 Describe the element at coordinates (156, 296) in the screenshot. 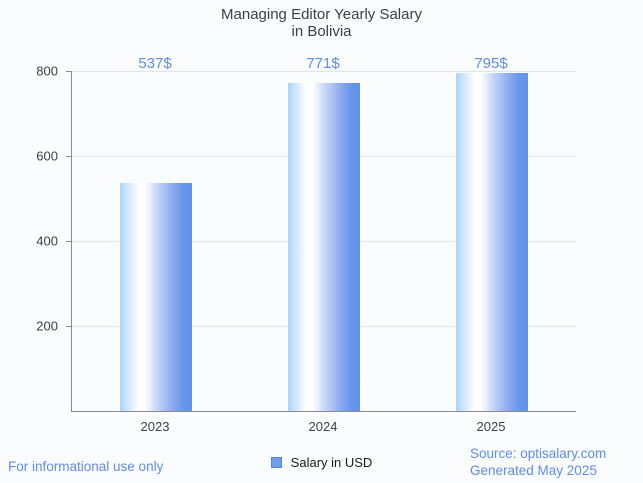

I see `bar-2023` at that location.